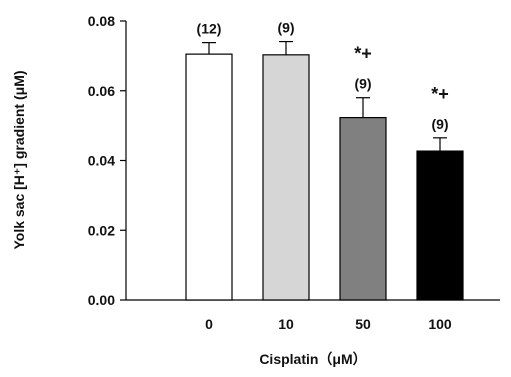 The width and height of the screenshot is (511, 377). I want to click on y-tick-label: 0.04, so click(101, 161).